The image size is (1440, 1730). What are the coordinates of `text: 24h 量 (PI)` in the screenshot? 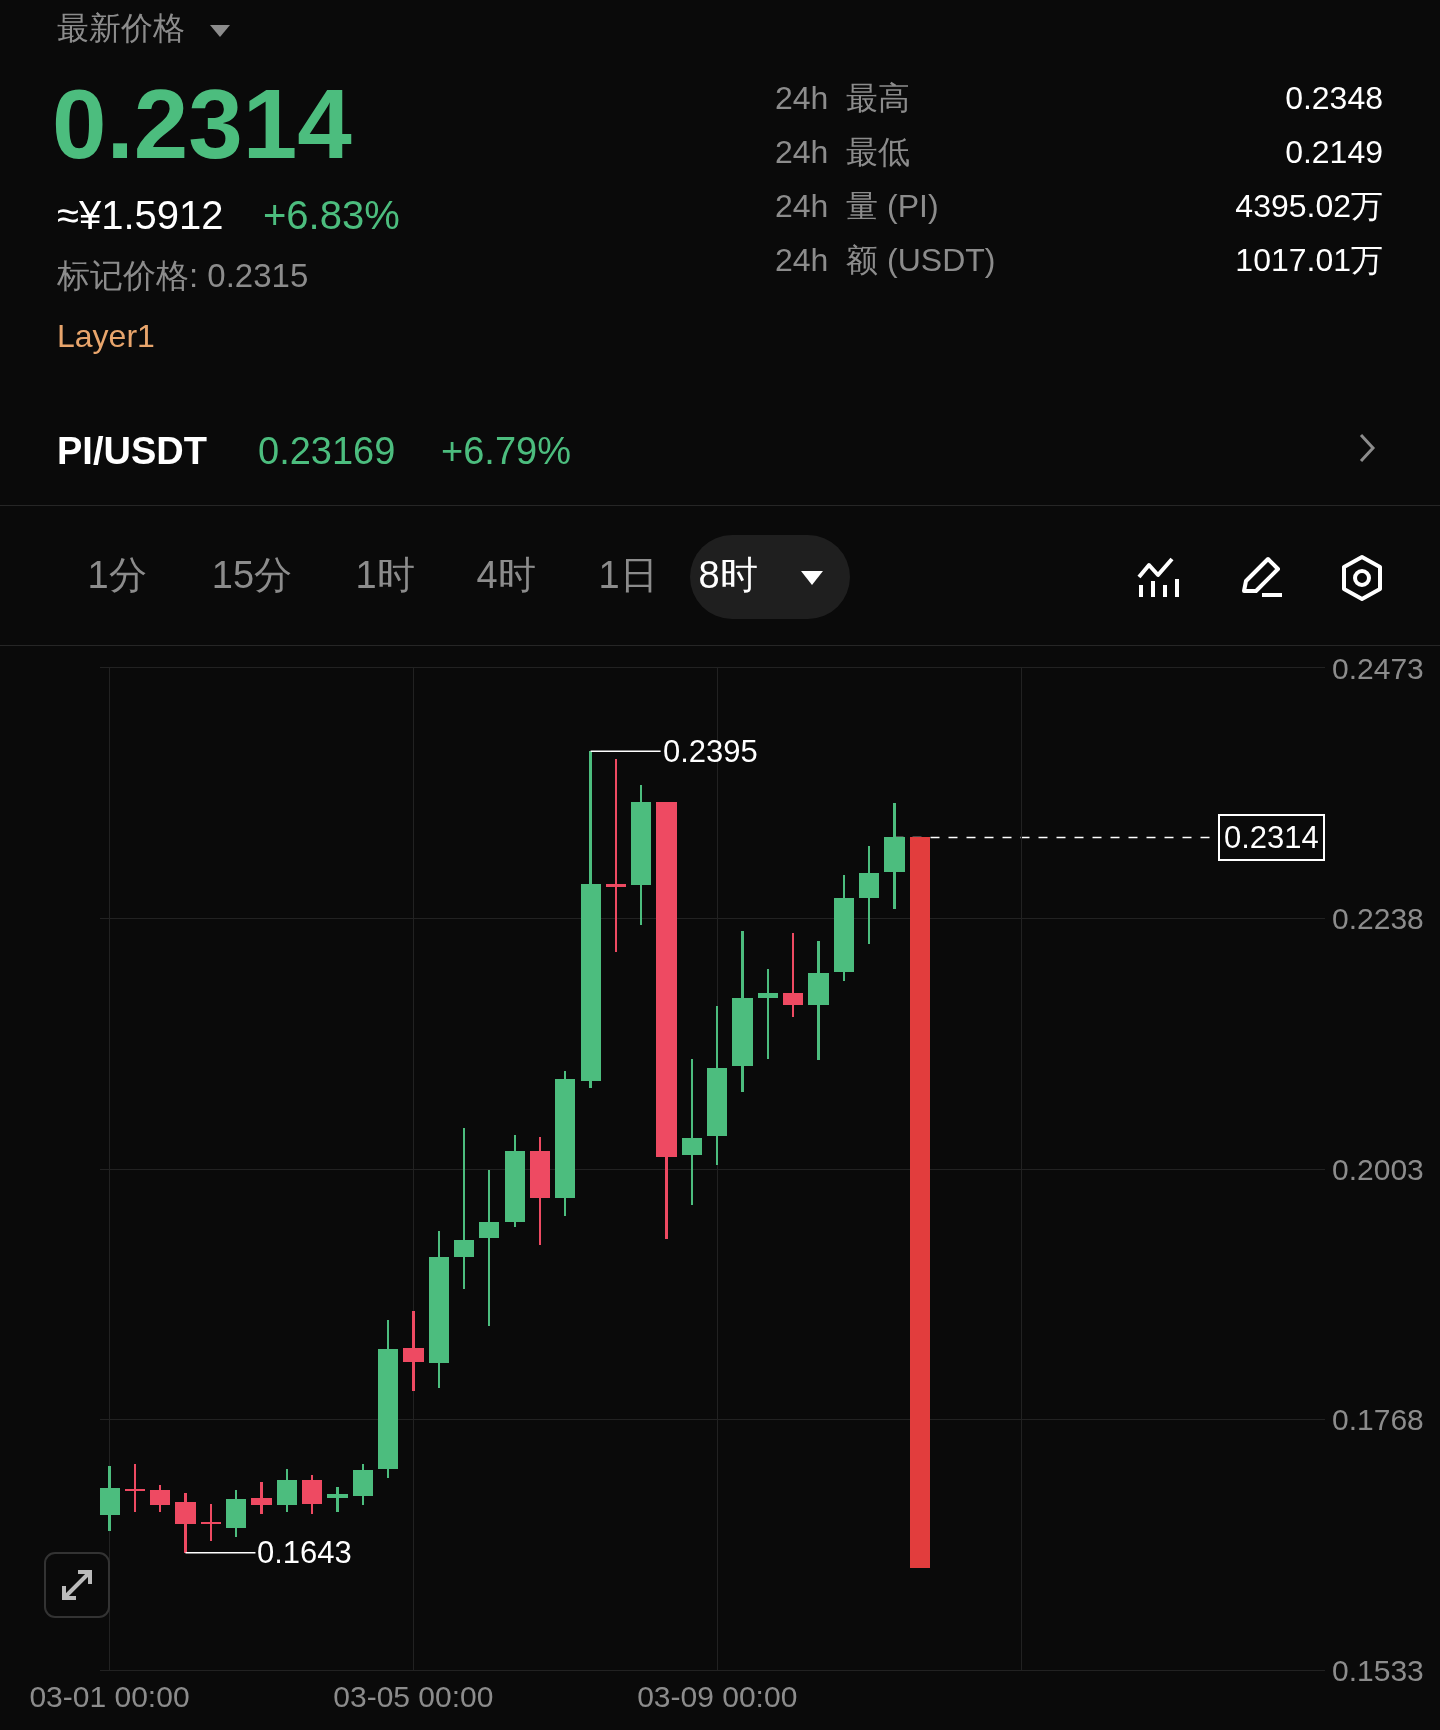 It's located at (857, 206).